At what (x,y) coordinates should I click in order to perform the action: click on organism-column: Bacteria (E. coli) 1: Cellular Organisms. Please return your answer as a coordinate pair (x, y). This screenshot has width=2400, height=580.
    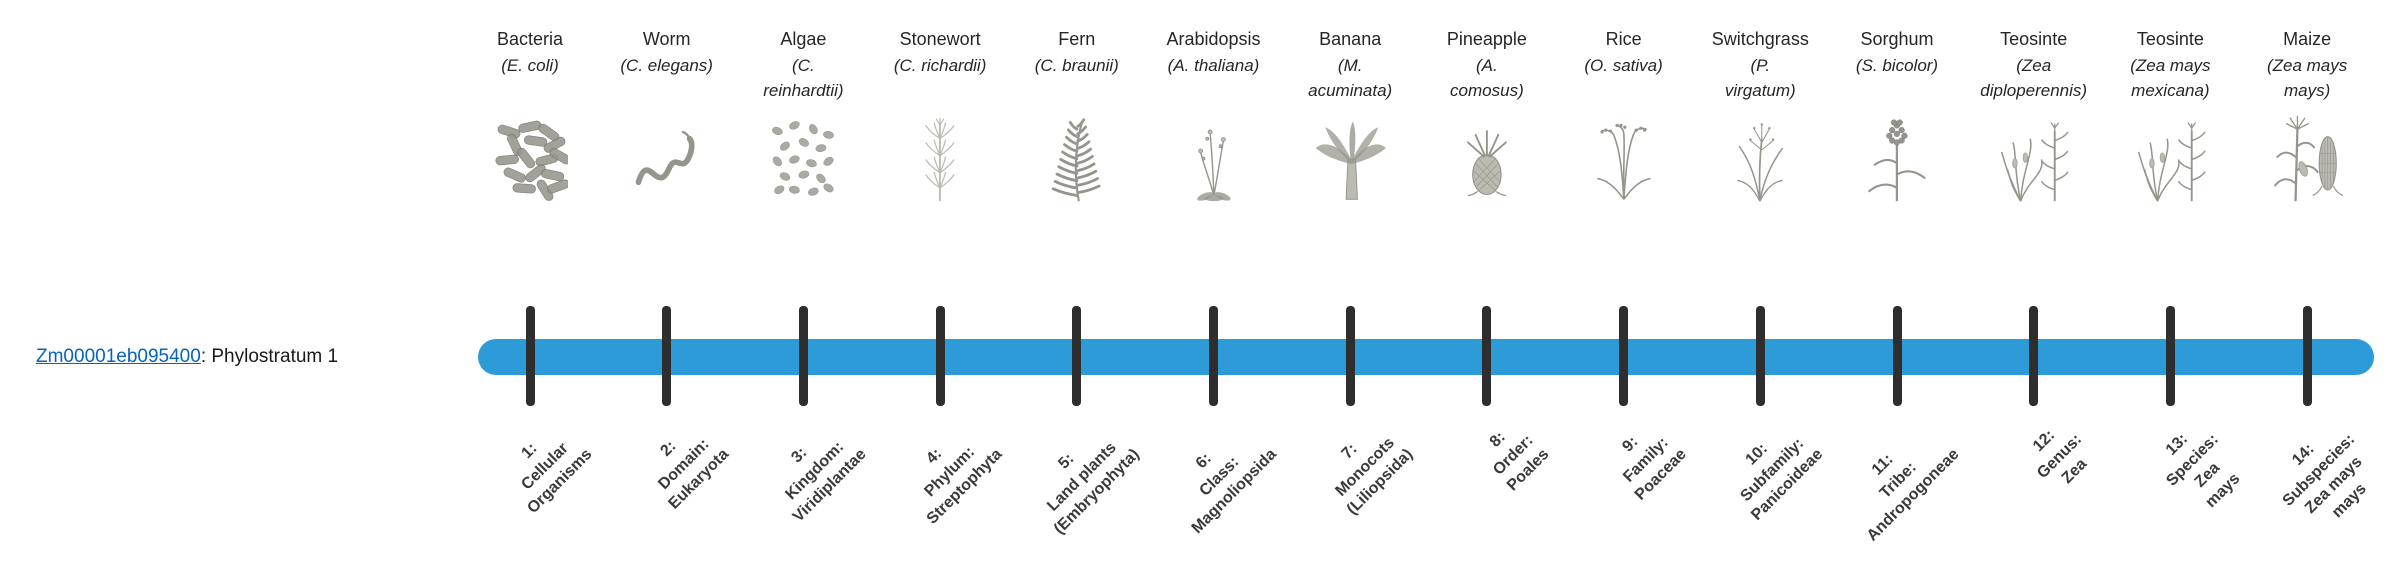
    Looking at the image, I should click on (530, 290).